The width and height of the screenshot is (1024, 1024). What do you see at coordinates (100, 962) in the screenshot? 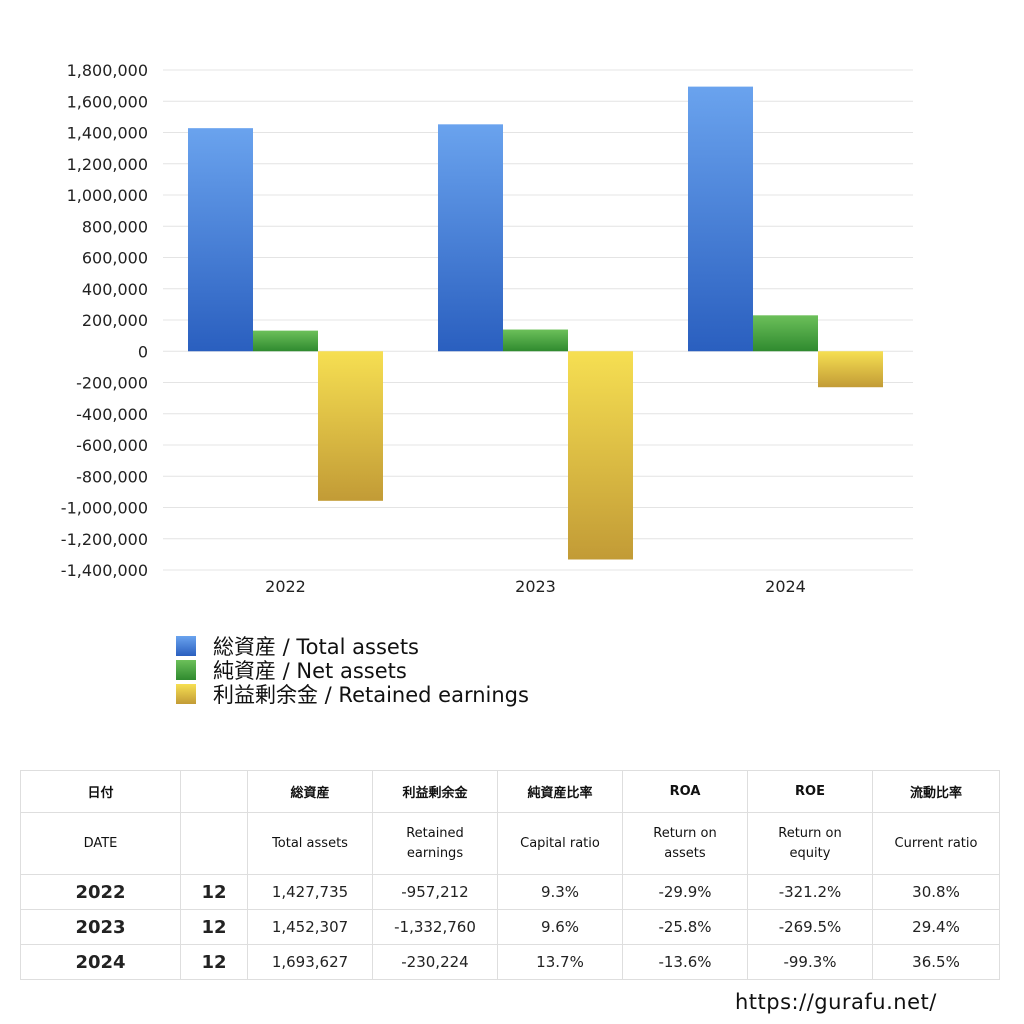
I see `cell-year: 2024` at bounding box center [100, 962].